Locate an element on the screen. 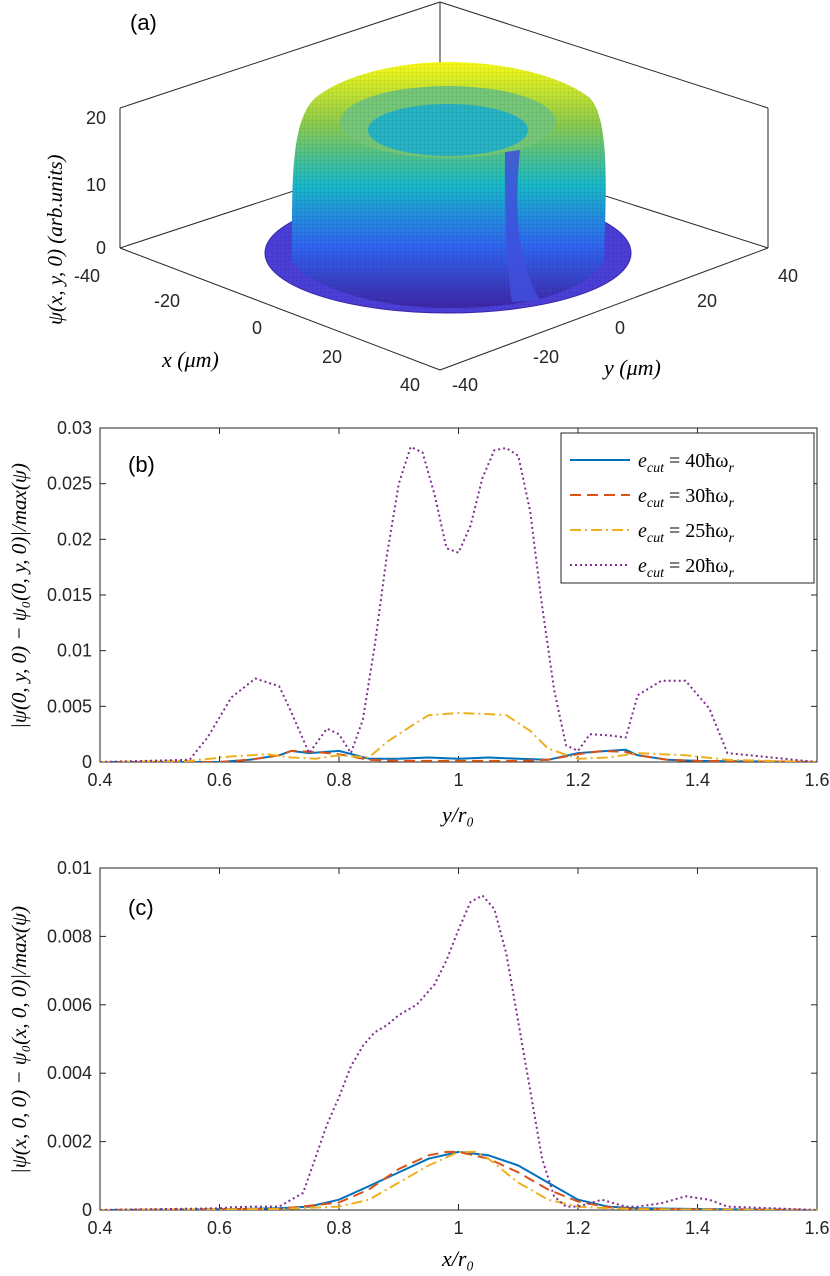 Image resolution: width=830 pixels, height=1276 pixels. y-axis-label: |ψ(x, 0, 0) − ψ₀(x, 0, 0)|/max(ψ) is located at coordinates (19, 1040).